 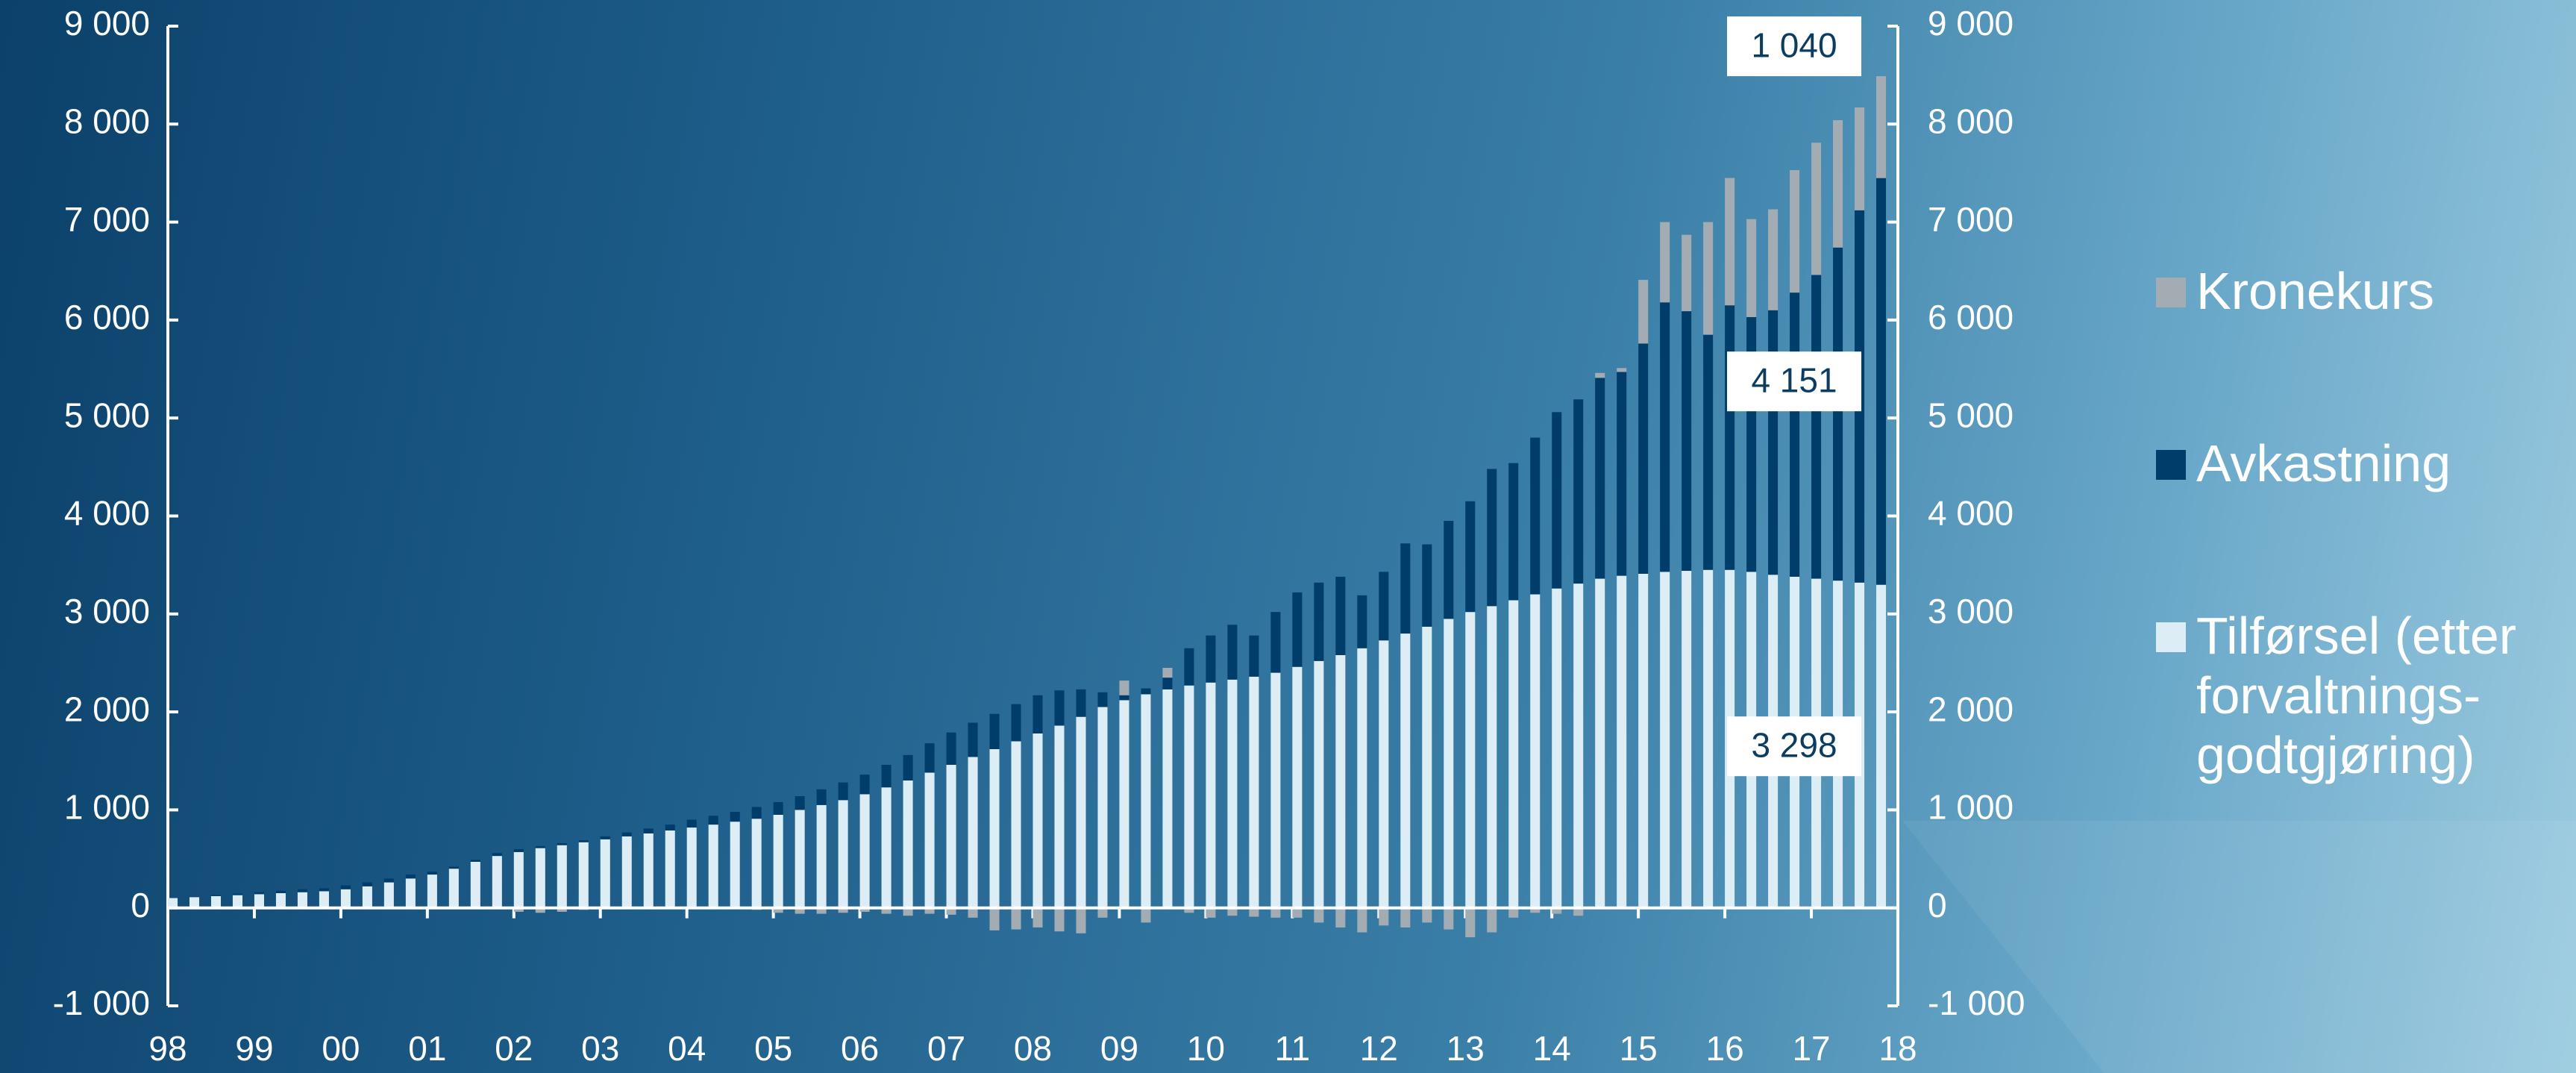 What do you see at coordinates (1466, 1048) in the screenshot?
I see `x-tick-label: 13` at bounding box center [1466, 1048].